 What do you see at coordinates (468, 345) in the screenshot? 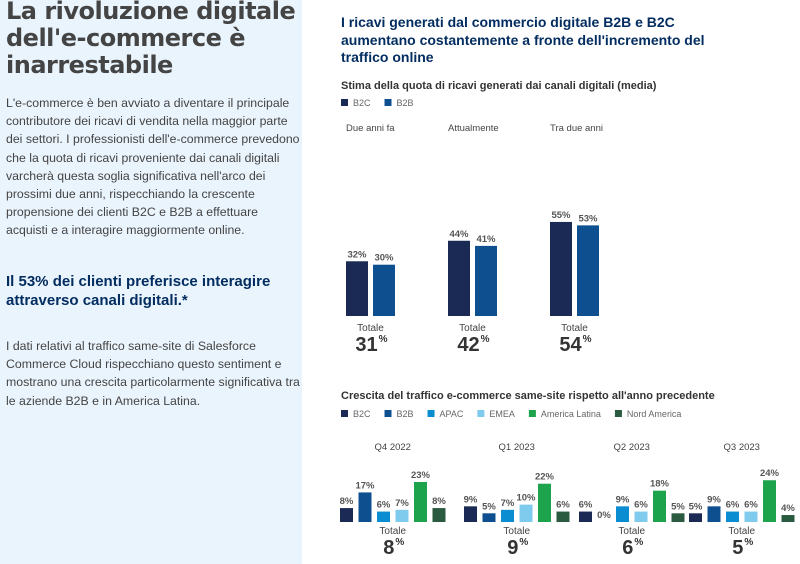
I see `total-value: 42` at bounding box center [468, 345].